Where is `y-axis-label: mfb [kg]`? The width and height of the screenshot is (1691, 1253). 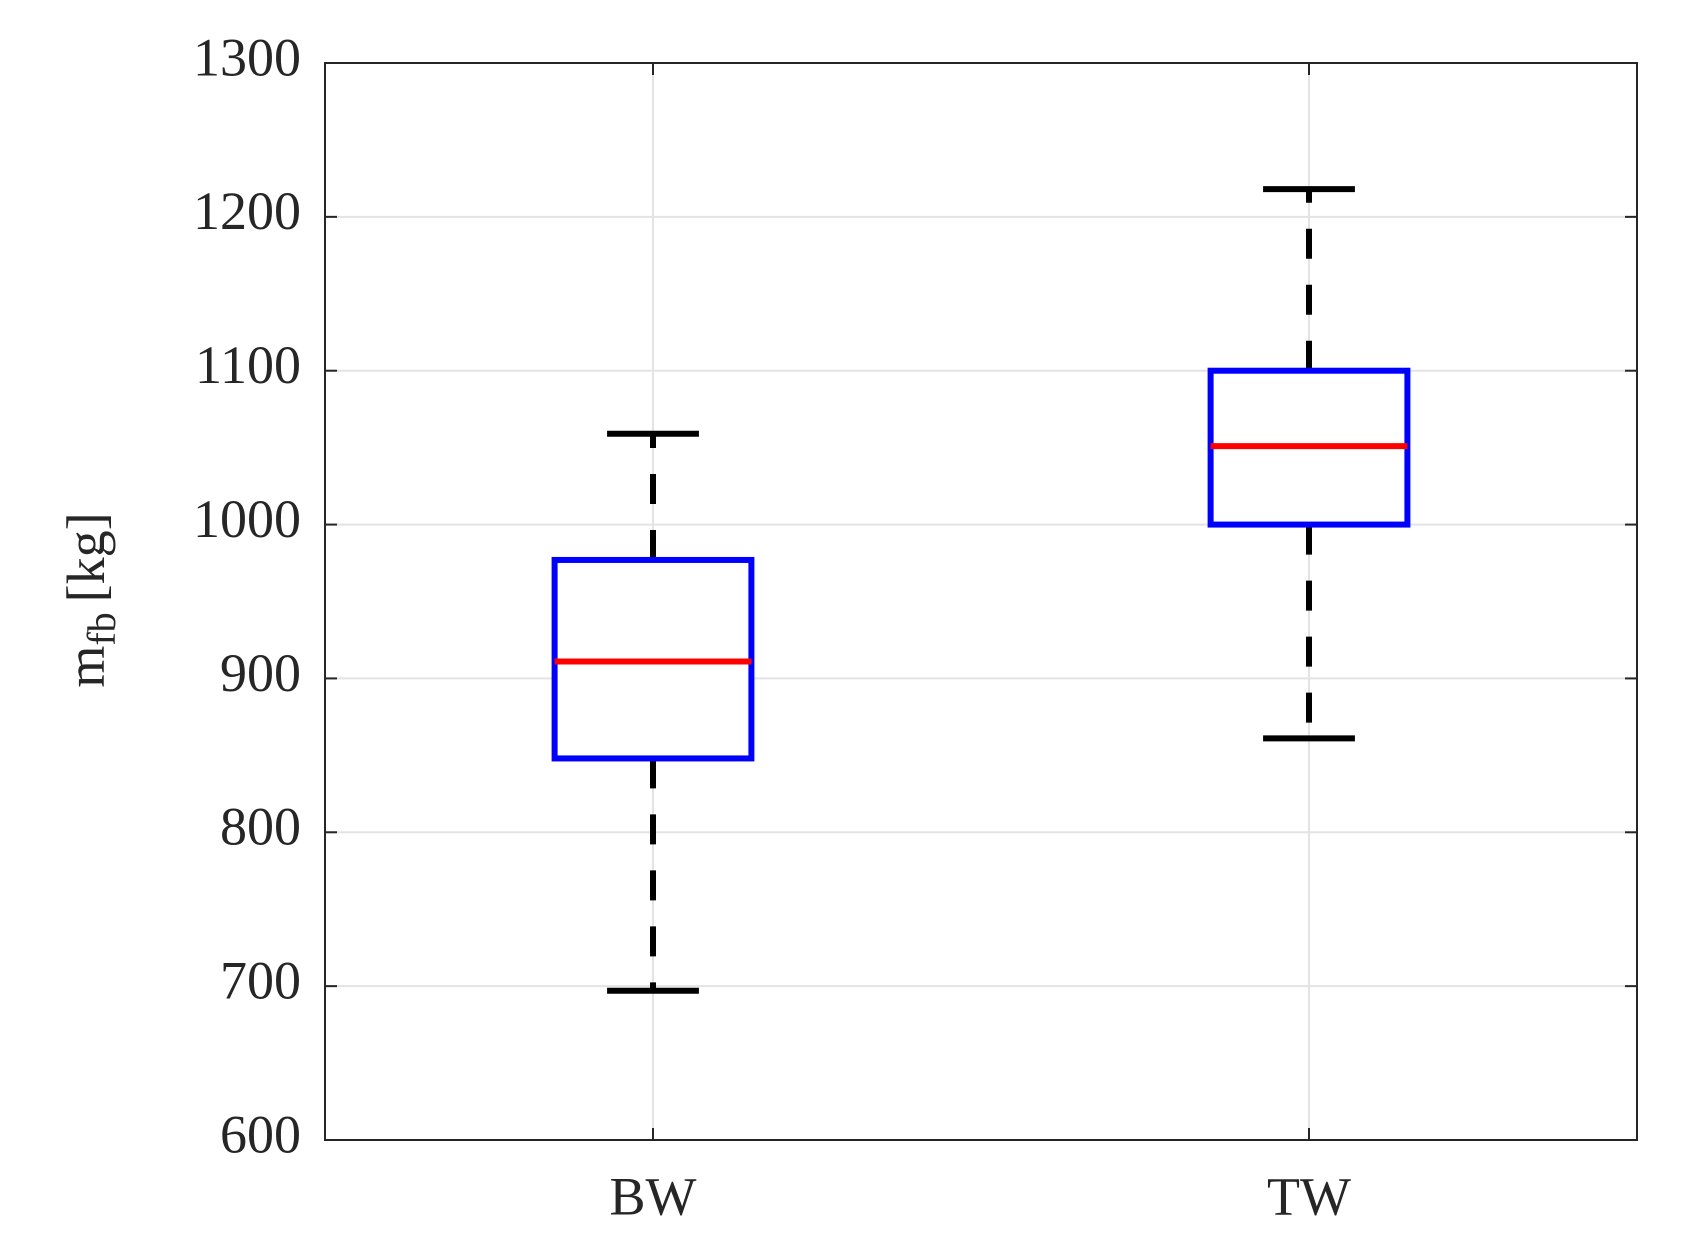
y-axis-label: mfb [kg] is located at coordinates (90, 599).